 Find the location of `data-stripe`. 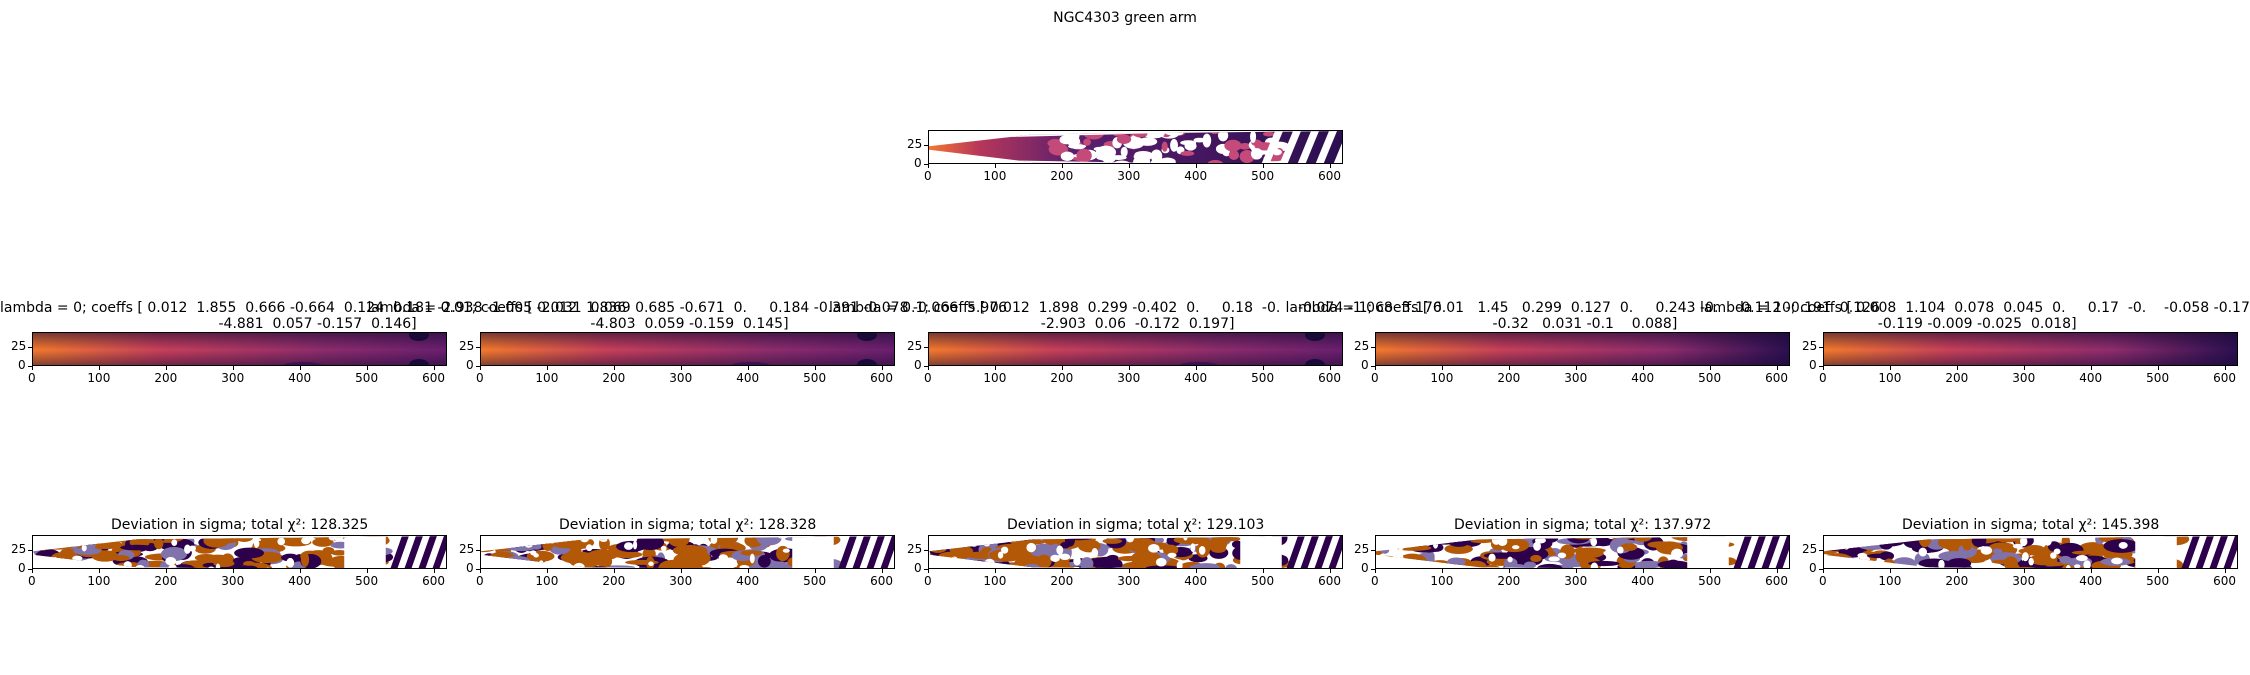

data-stripe is located at coordinates (1337, 147).